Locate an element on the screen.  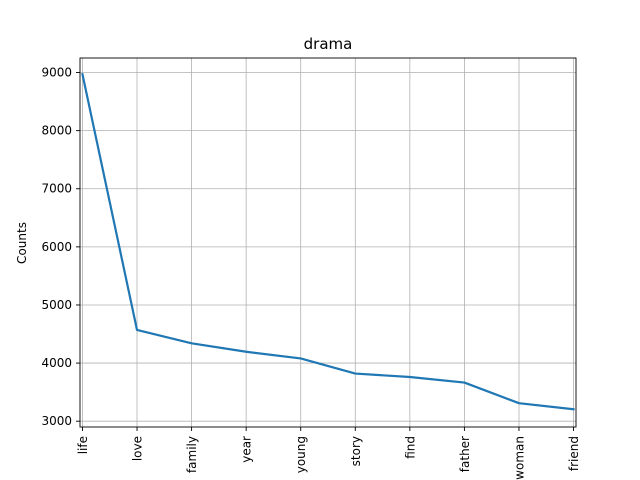
y-tick-label-0: 3000 is located at coordinates (56, 421).